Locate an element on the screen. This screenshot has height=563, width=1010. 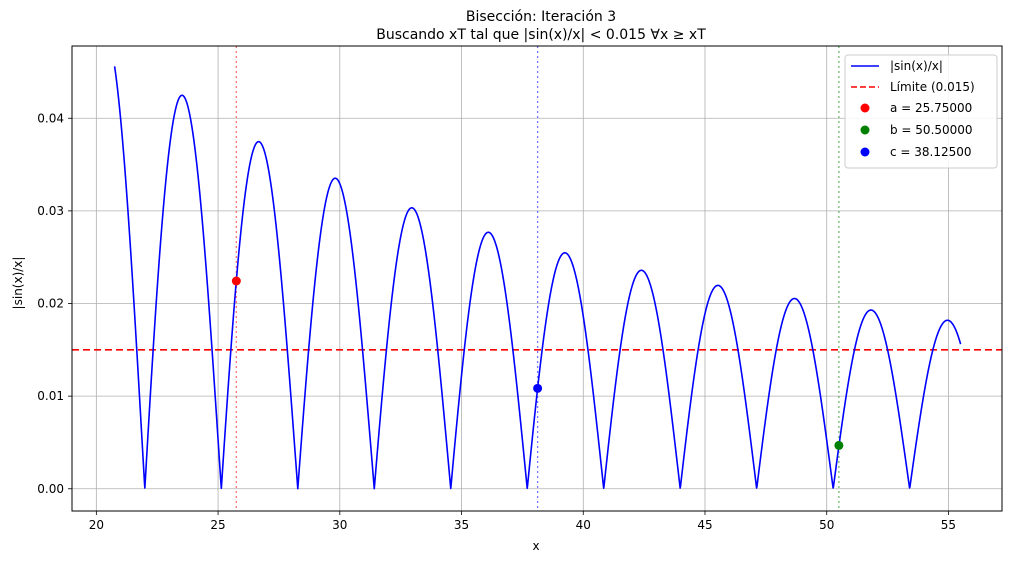
legend-box is located at coordinates (921, 111).